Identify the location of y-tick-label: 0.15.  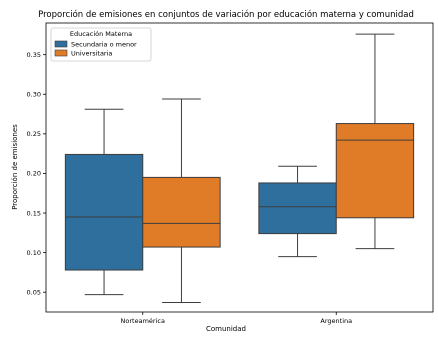
(34, 213).